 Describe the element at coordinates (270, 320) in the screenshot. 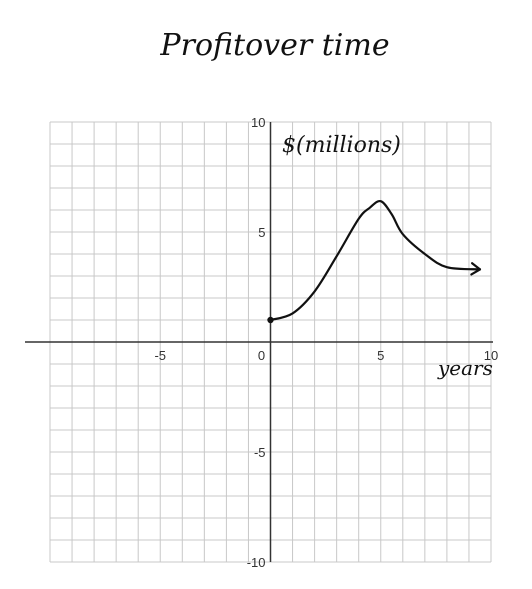

I see `start-point` at that location.